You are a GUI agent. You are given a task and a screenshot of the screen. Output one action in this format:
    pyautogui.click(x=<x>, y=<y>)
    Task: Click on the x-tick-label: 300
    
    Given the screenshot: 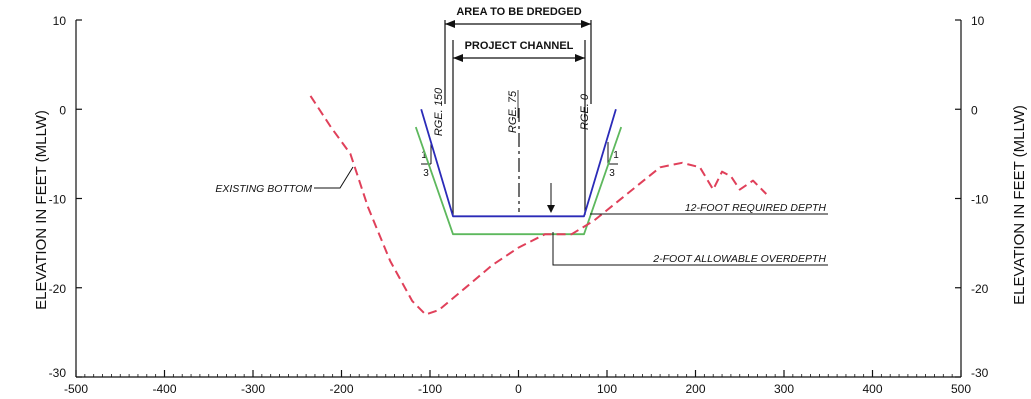 What is the action you would take?
    pyautogui.click(x=784, y=389)
    